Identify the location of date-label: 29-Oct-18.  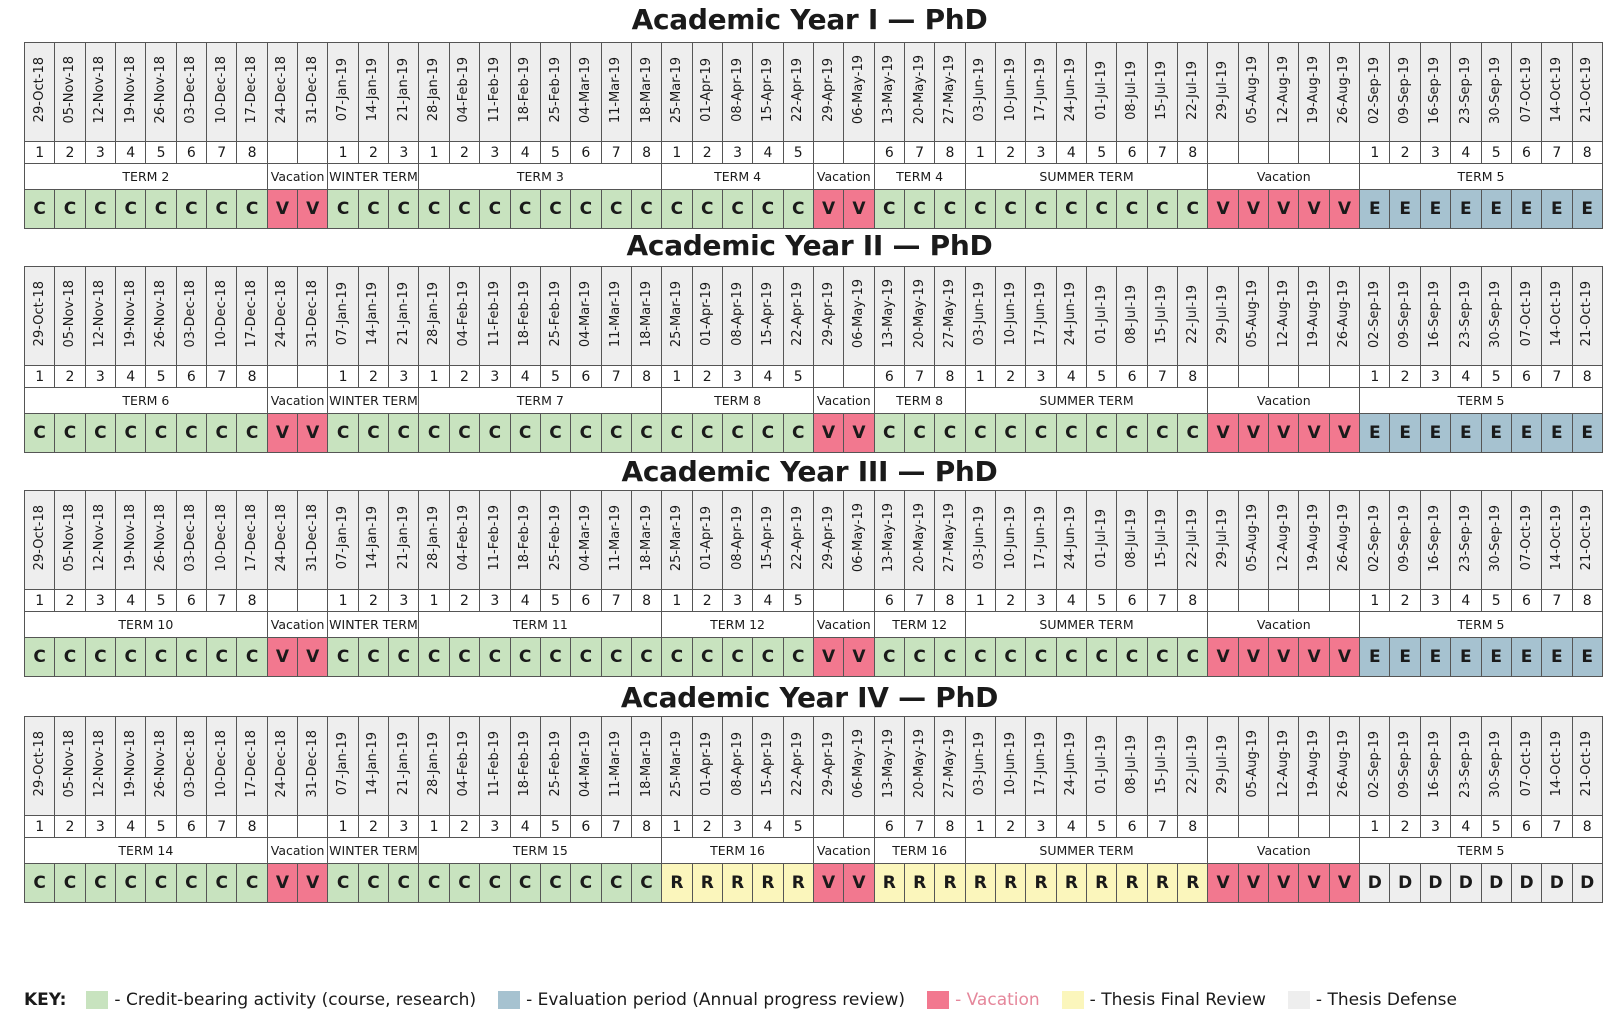
(39, 314).